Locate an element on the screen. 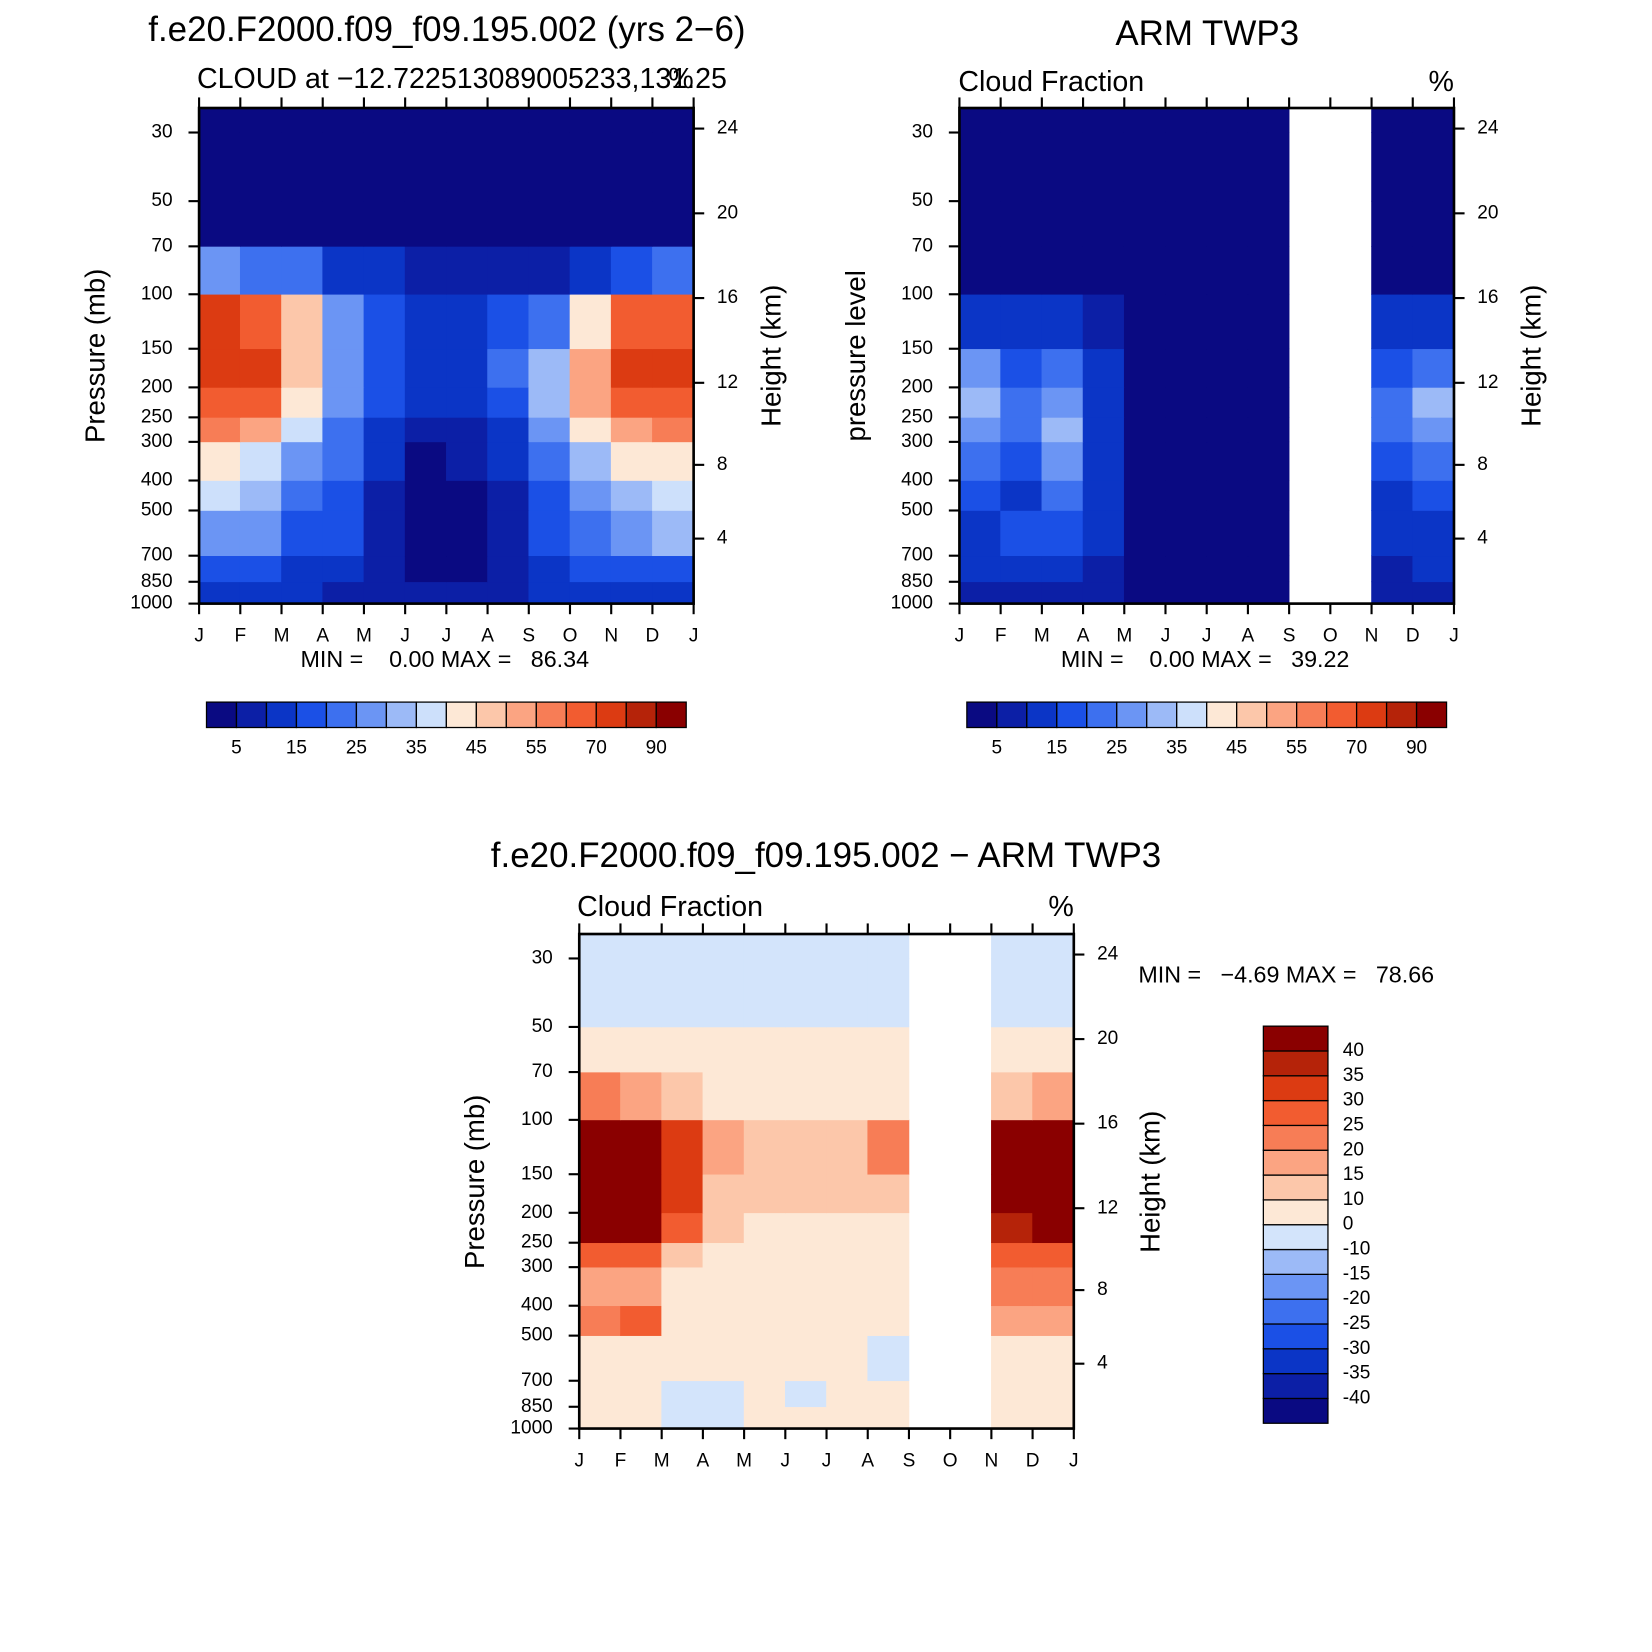 The image size is (1652, 1652). colorbar-label: 35 is located at coordinates (416, 748).